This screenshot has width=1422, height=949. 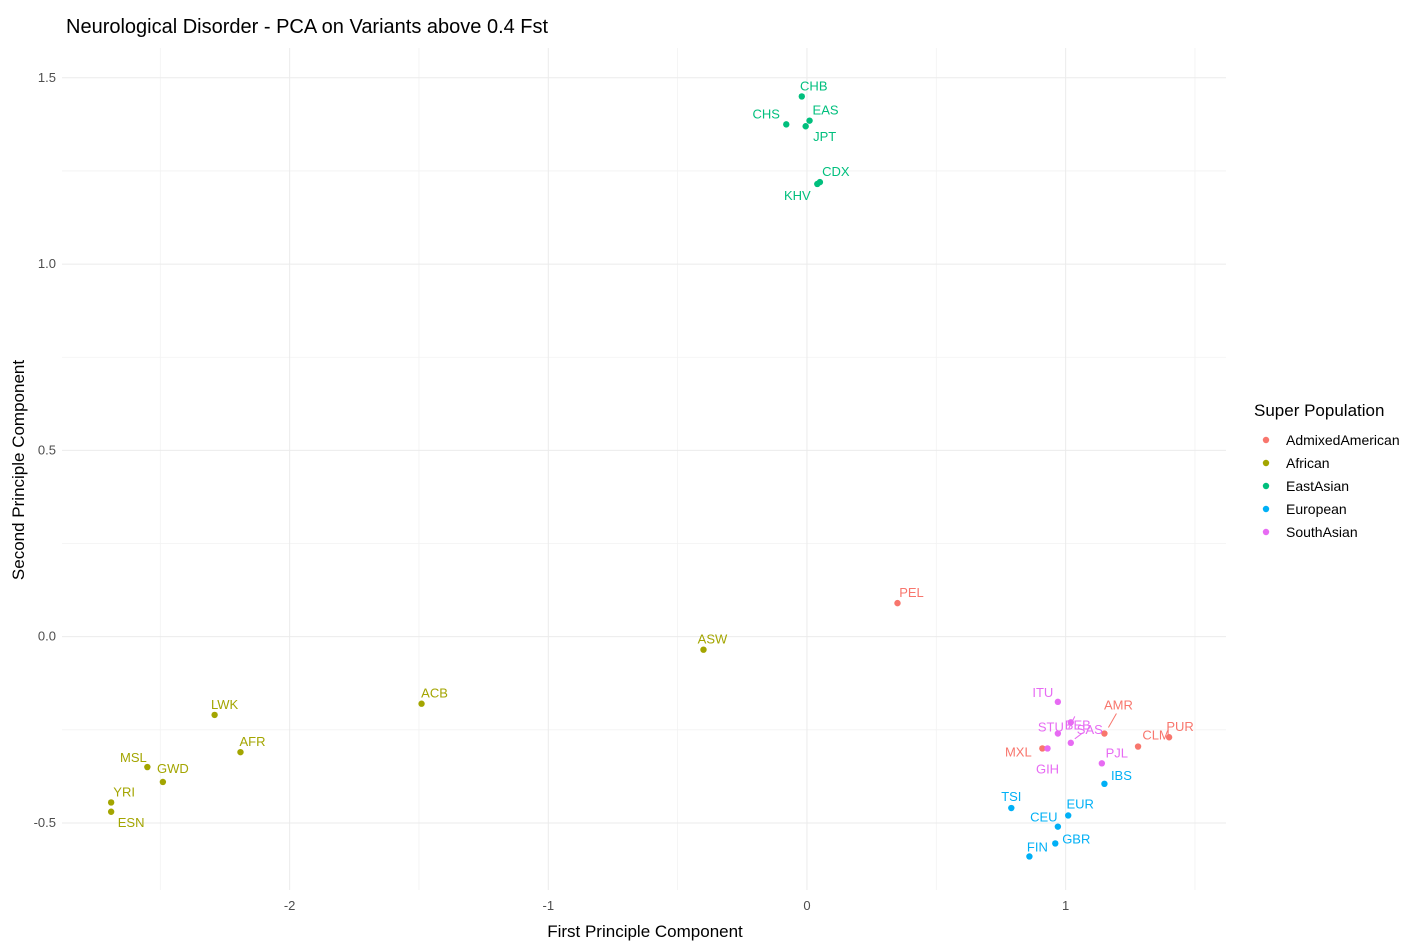 What do you see at coordinates (1266, 532) in the screenshot?
I see `legend-key-southasian` at bounding box center [1266, 532].